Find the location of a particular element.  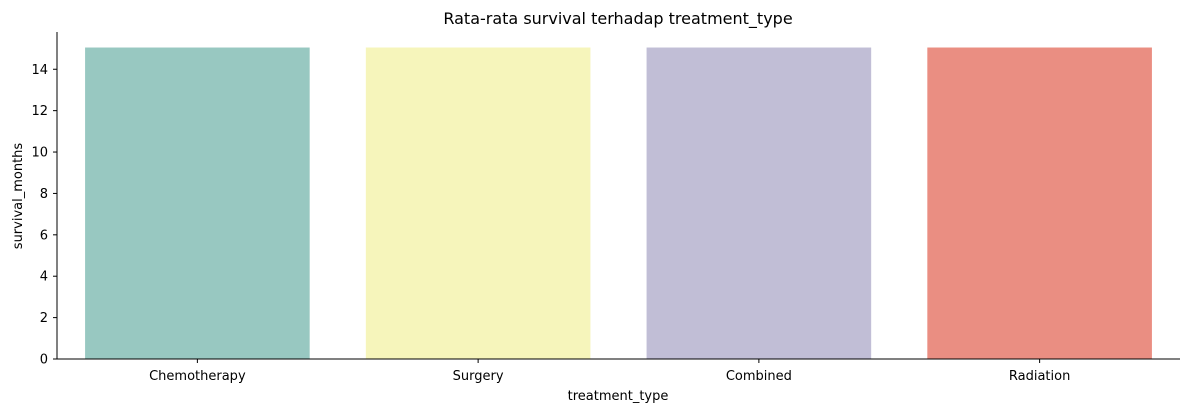

y-tick-label: 12 is located at coordinates (39, 111).